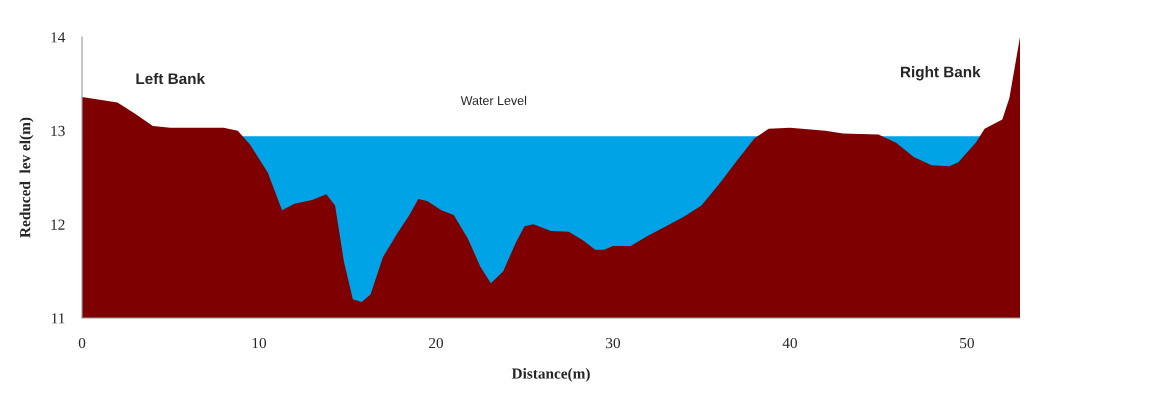  Describe the element at coordinates (58, 37) in the screenshot. I see `y-tick-label: 14` at that location.